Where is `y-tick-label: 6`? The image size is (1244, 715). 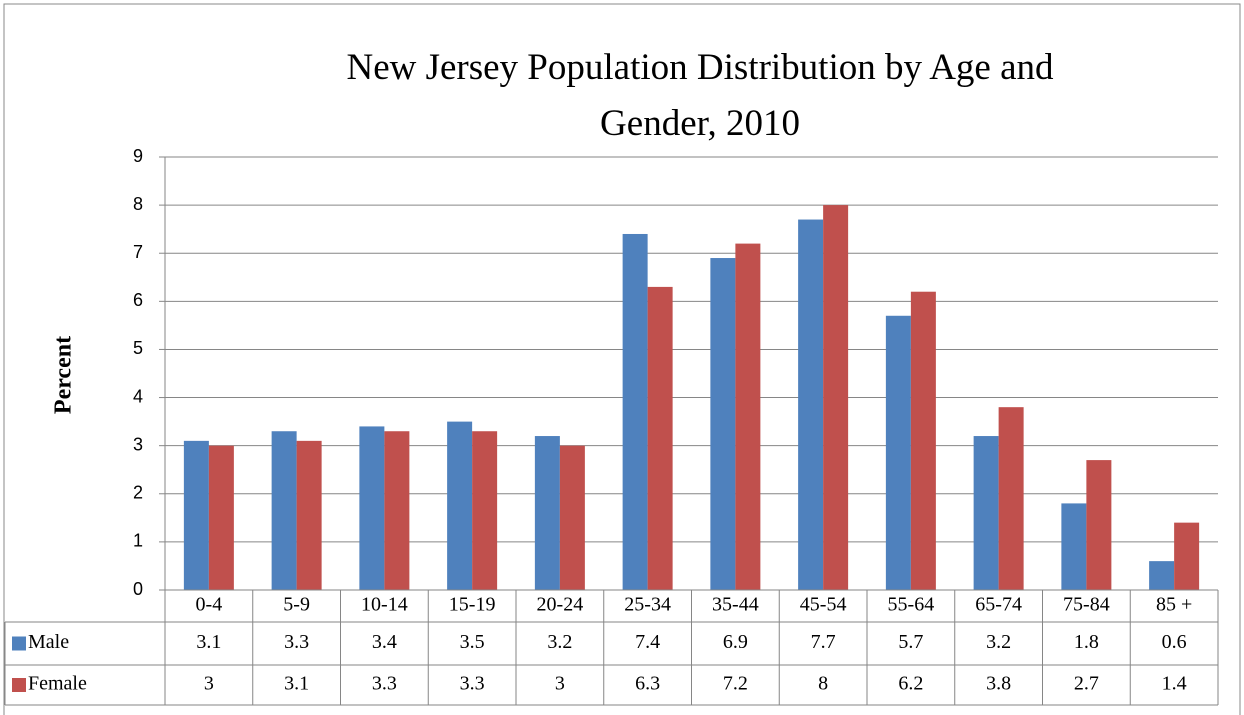
y-tick-label: 6 is located at coordinates (138, 300).